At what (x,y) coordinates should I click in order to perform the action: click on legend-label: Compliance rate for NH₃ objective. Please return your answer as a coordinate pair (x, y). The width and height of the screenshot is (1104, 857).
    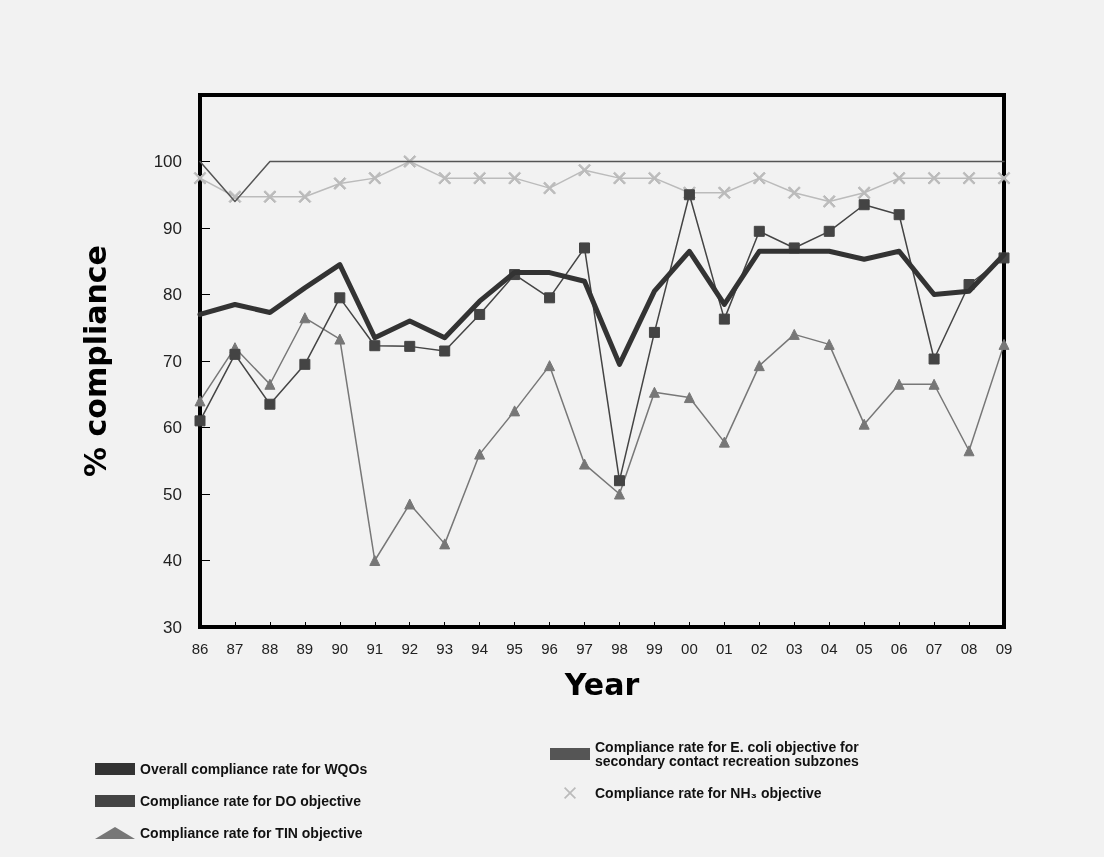
    Looking at the image, I should click on (708, 793).